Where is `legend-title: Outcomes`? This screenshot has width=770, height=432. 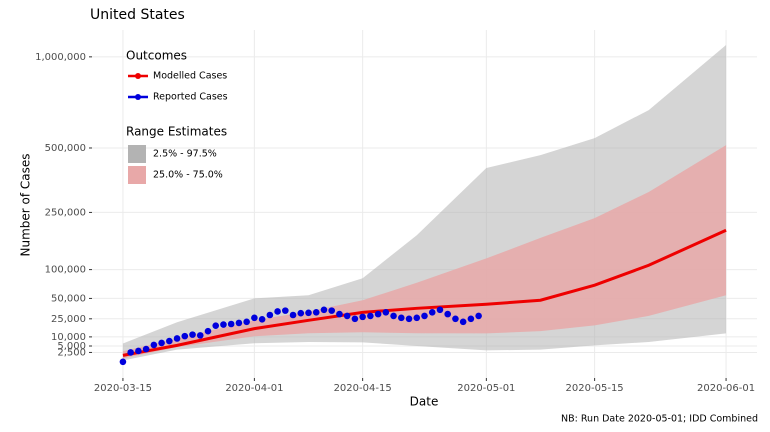 legend-title: Outcomes is located at coordinates (156, 56).